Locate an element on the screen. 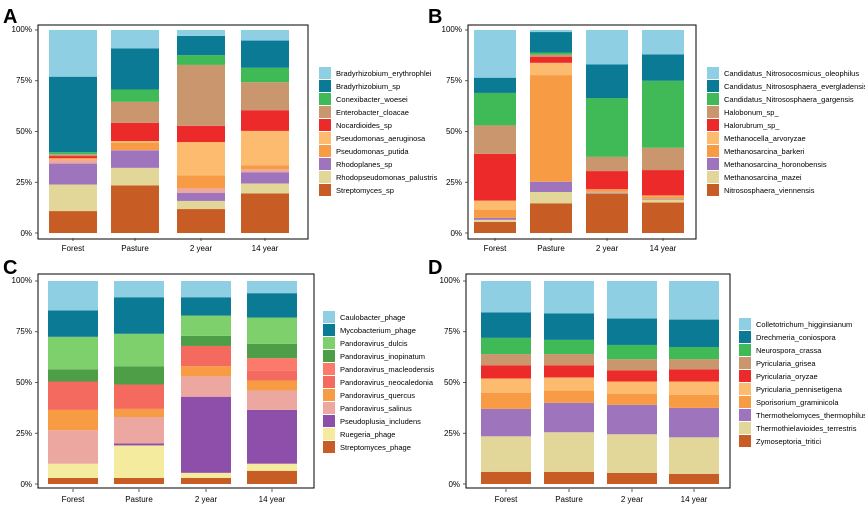 The height and width of the screenshot is (509, 865). legend-label: Candidatus_Nitrososphaera_gargensis is located at coordinates (789, 99).